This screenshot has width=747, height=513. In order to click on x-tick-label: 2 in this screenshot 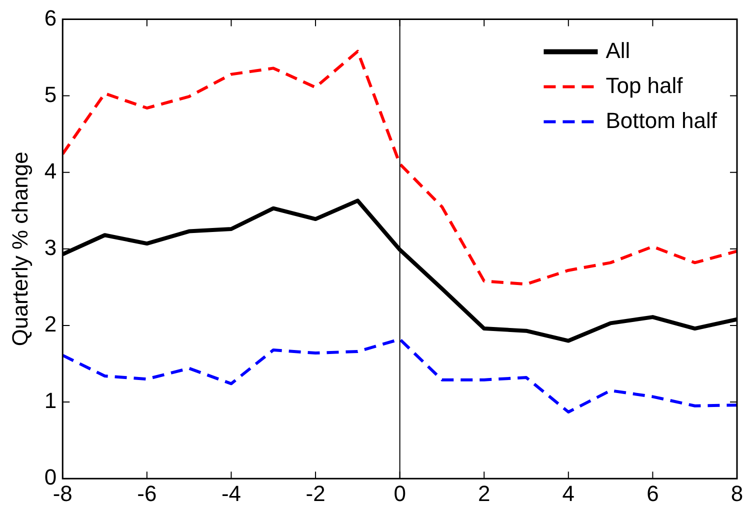, I will do `click(484, 493)`.